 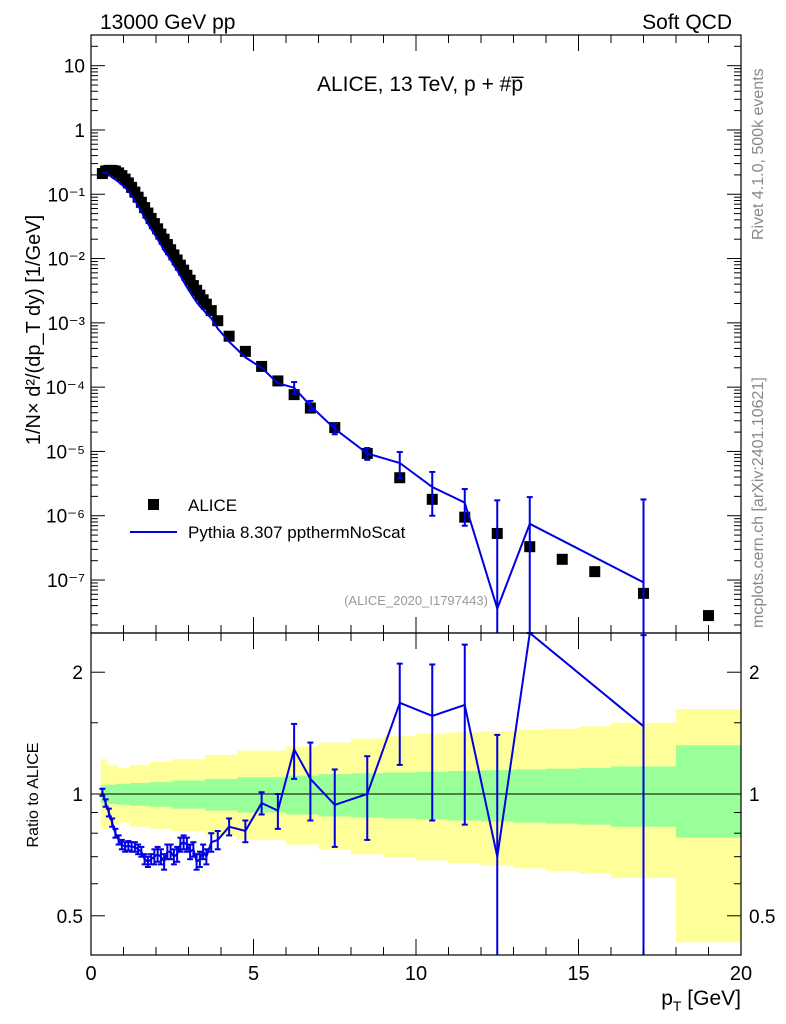 What do you see at coordinates (741, 974) in the screenshot?
I see `x-tick-label: 20` at bounding box center [741, 974].